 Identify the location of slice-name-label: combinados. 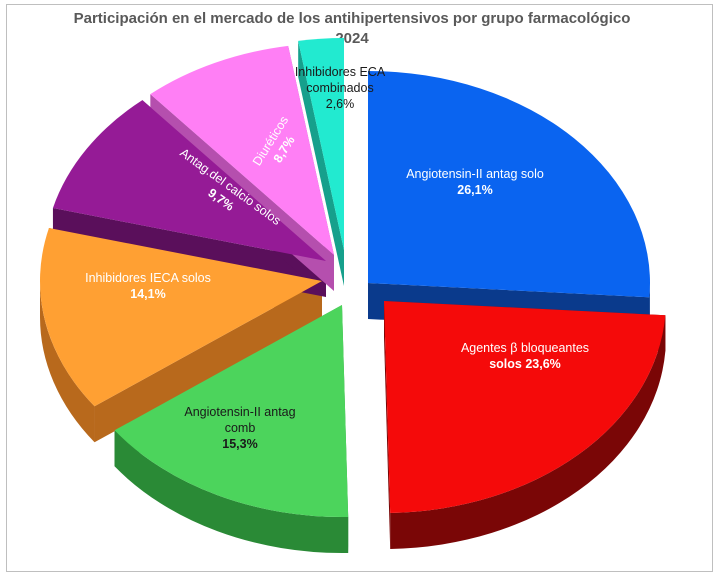
(339, 88).